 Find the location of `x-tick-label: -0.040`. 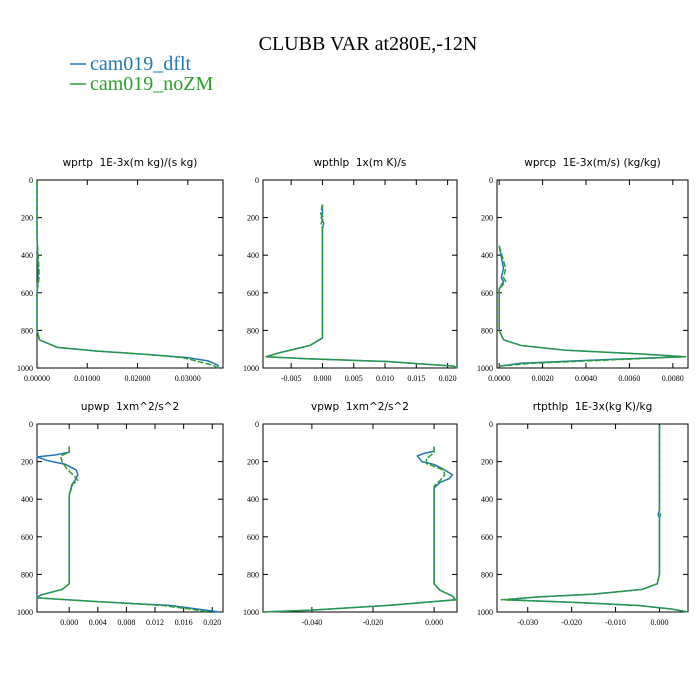

x-tick-label: -0.040 is located at coordinates (312, 622).